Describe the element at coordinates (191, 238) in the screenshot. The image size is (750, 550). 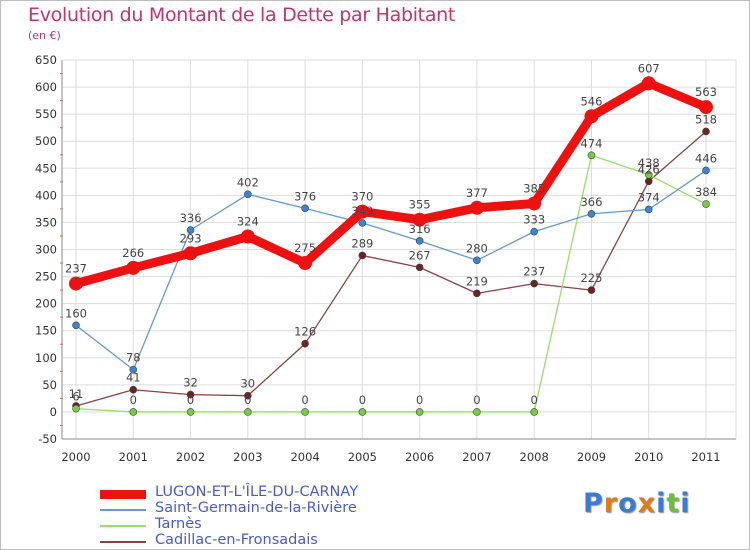
I see `data-label: 293` at that location.